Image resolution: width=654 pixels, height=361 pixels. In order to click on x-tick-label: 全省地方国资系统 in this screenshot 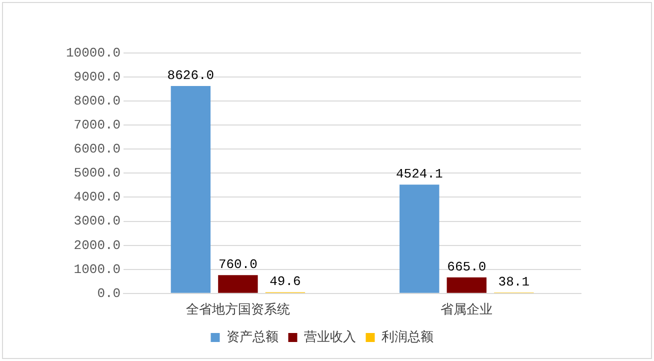, I will do `click(238, 310)`.